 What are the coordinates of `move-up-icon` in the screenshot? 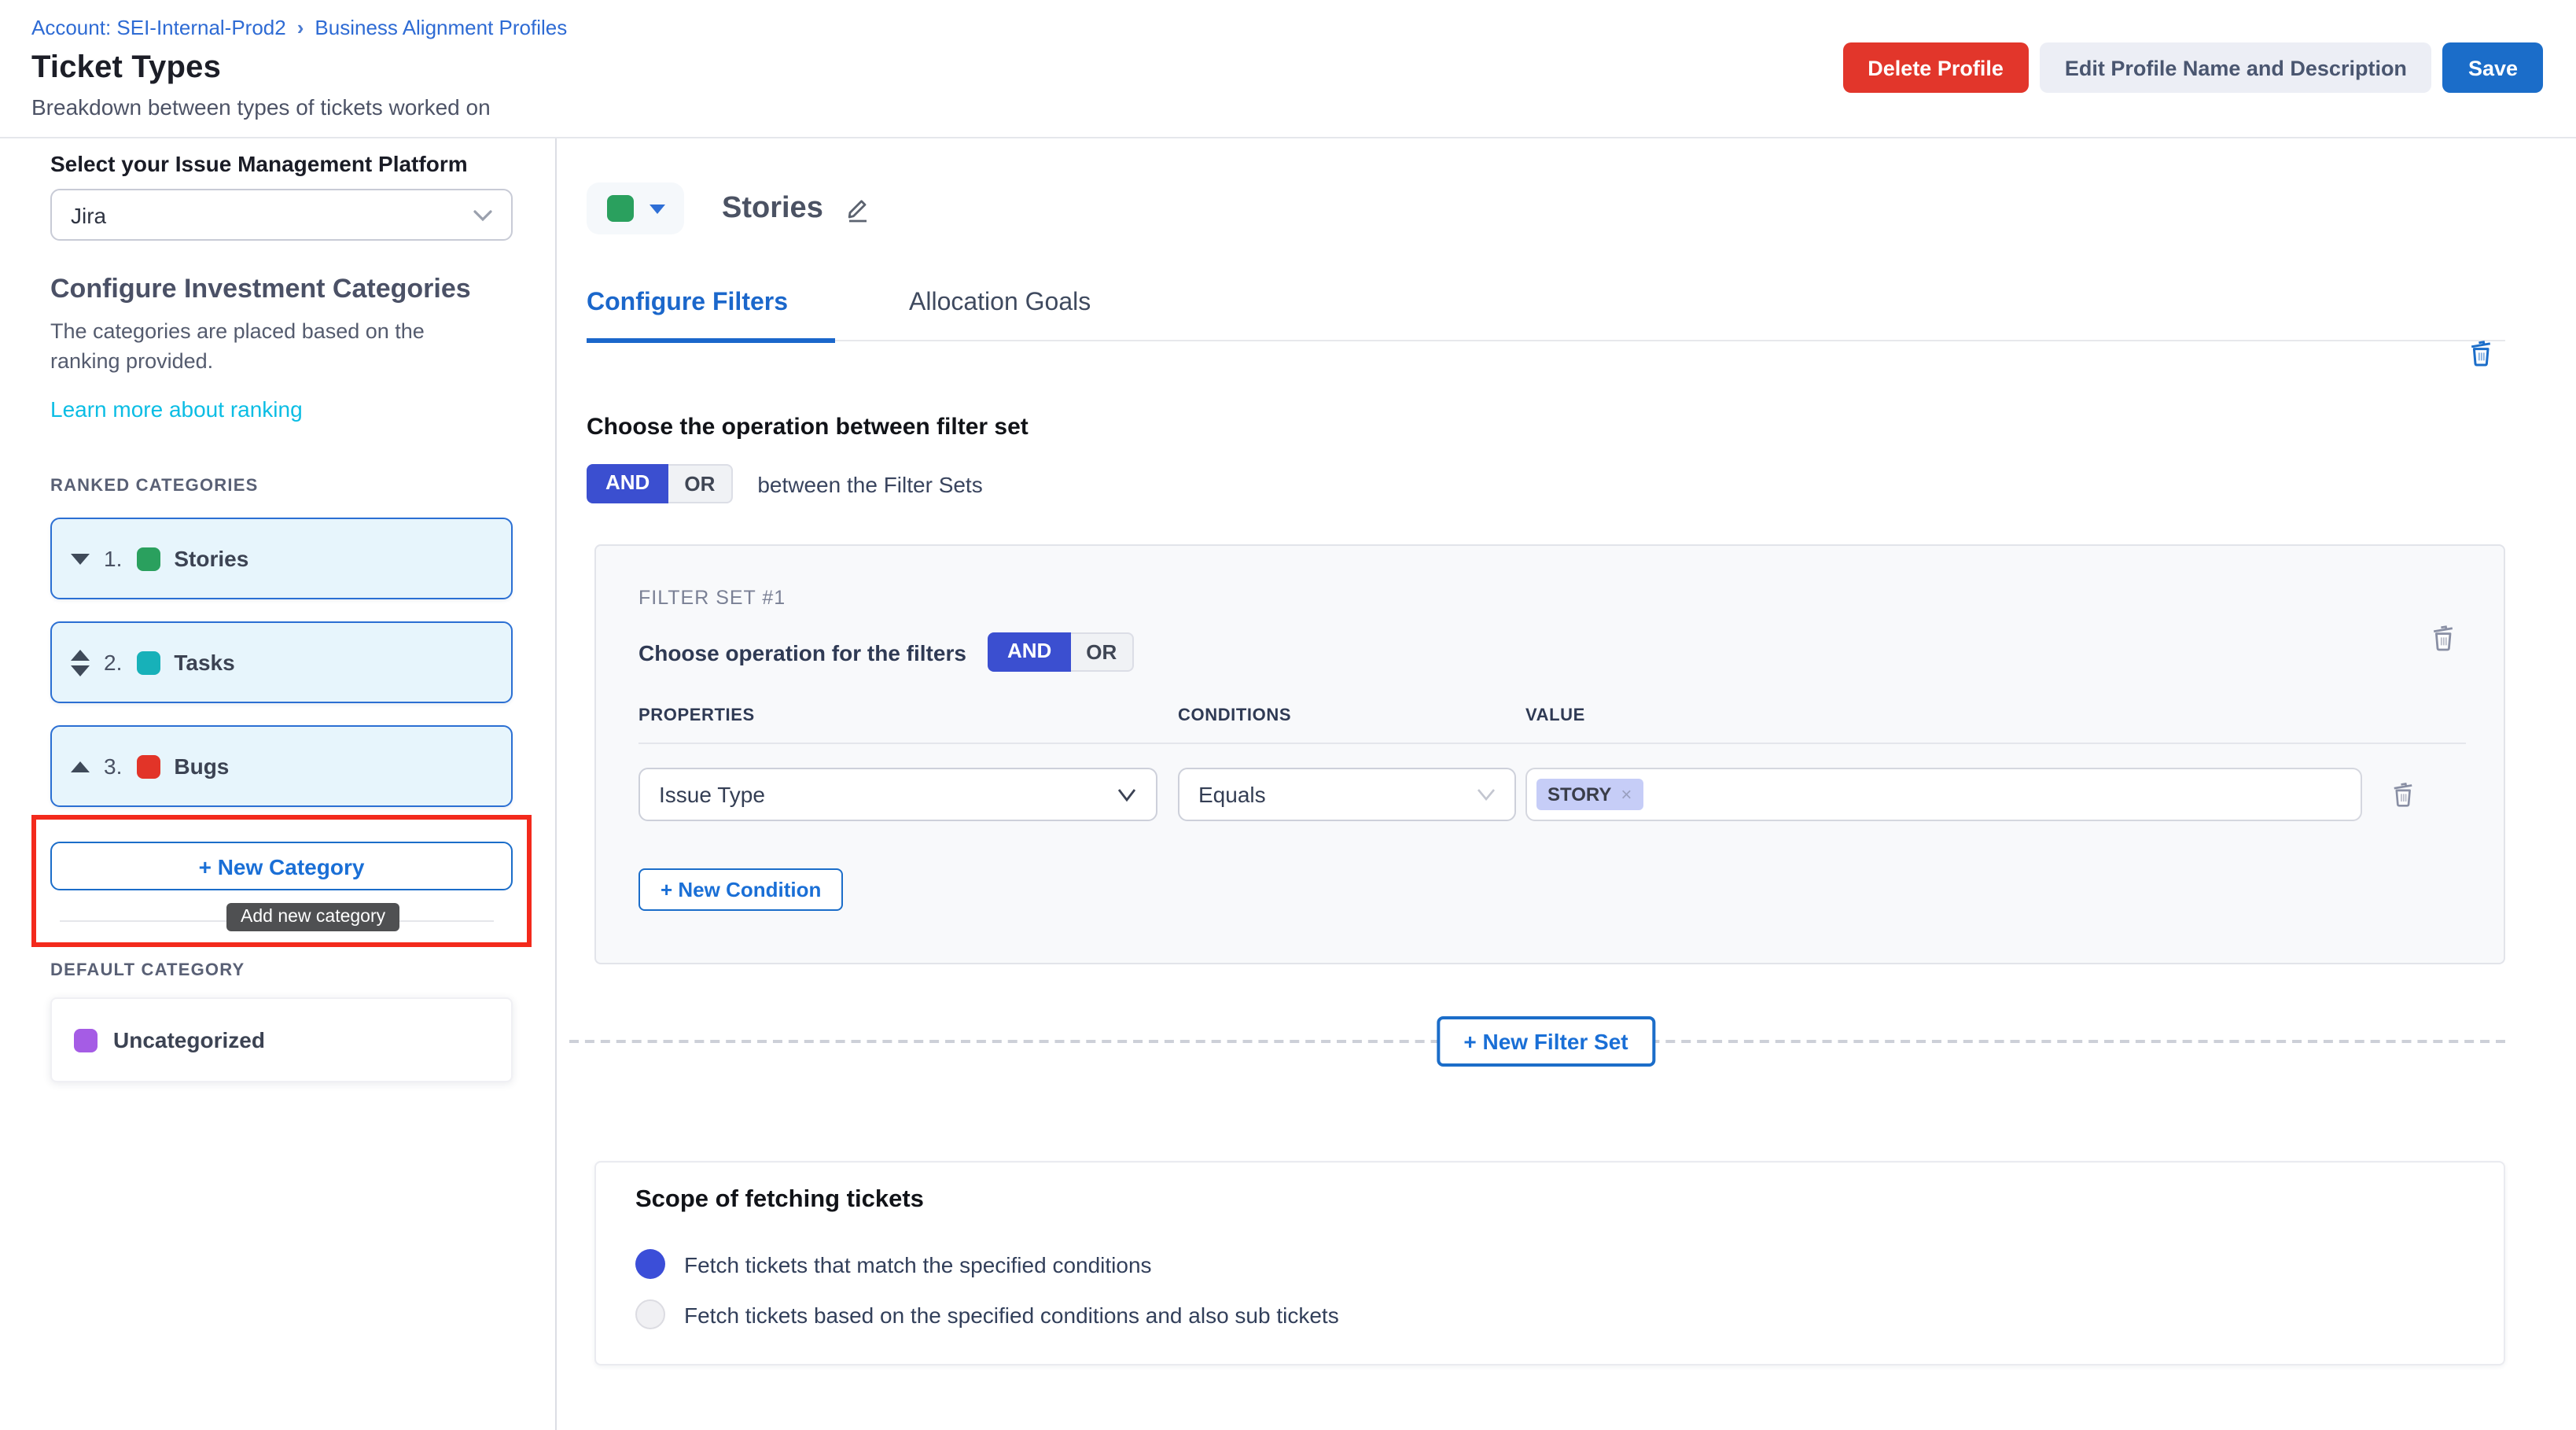 It's located at (81, 766).